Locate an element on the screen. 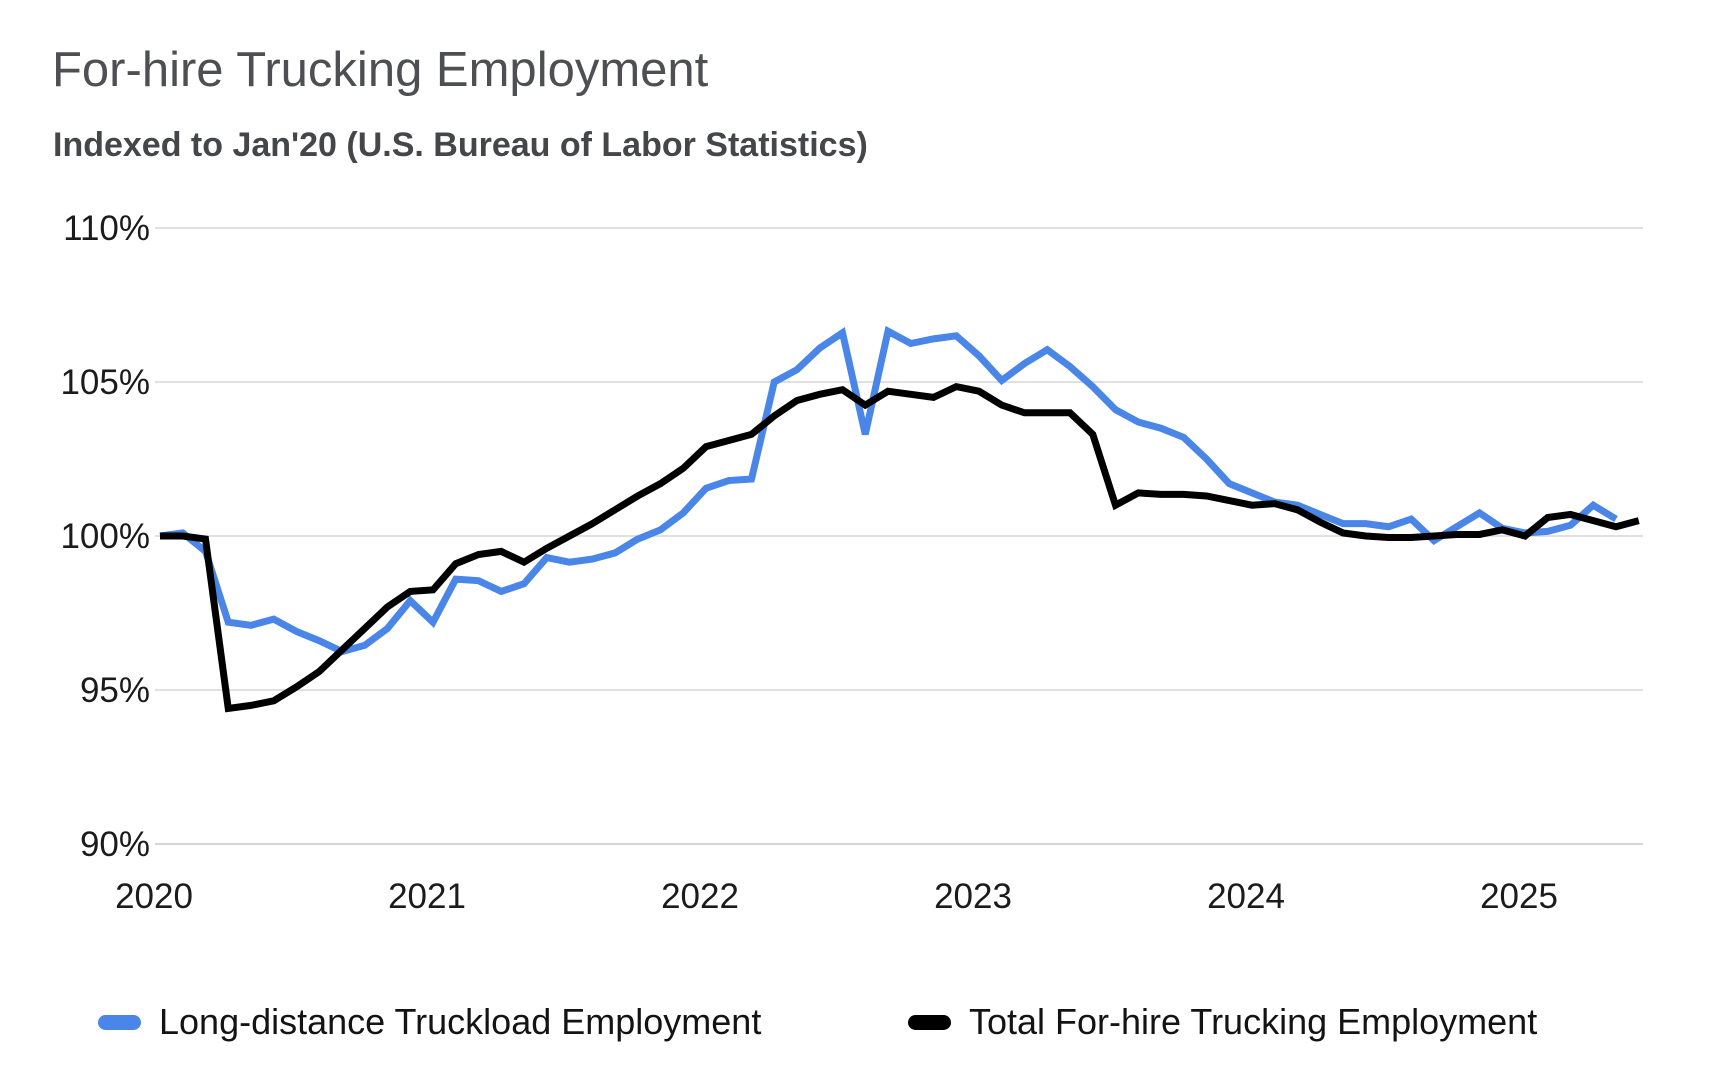  x-axis-tick-label-2021: 2021 is located at coordinates (427, 896).